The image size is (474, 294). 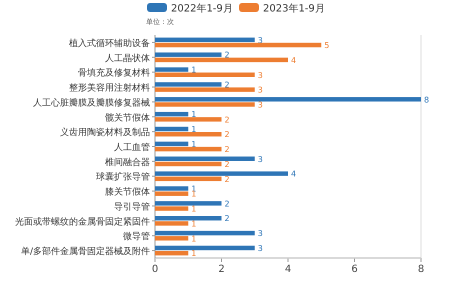 I want to click on y-tick-label: 人工血管, so click(x=132, y=147).